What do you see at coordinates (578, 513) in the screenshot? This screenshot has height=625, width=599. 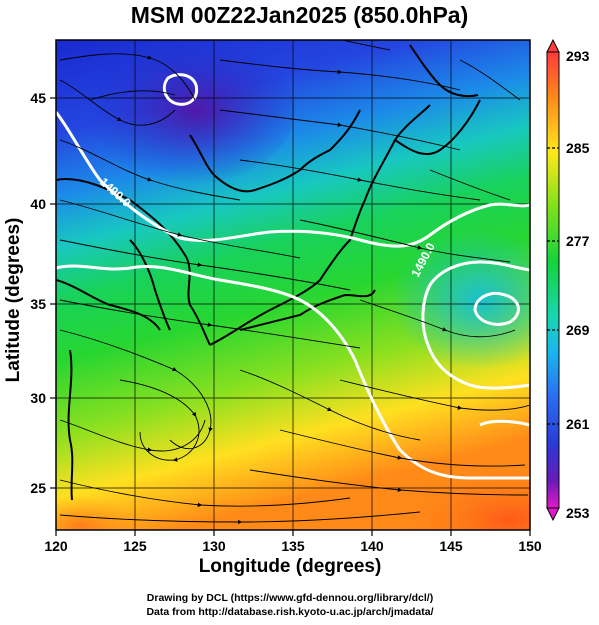 I see `colorbar-label: 253` at bounding box center [578, 513].